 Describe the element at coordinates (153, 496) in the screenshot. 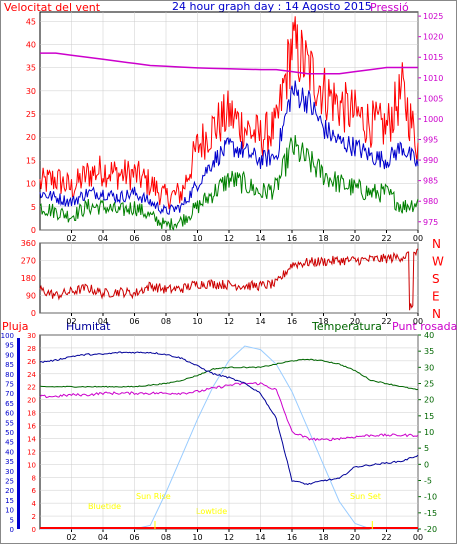

I see `sunrise-label: Sun Rise` at that location.